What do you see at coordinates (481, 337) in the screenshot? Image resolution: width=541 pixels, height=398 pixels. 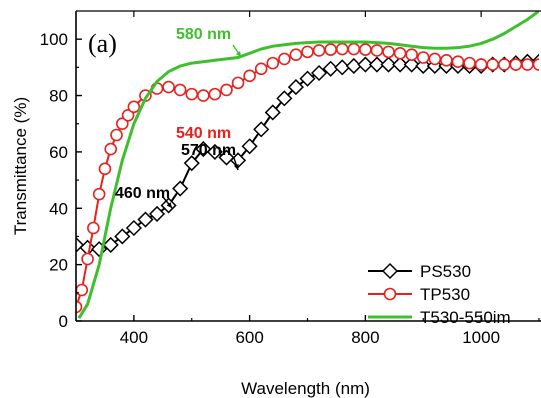 I see `x-tick-label: 1000` at bounding box center [481, 337].